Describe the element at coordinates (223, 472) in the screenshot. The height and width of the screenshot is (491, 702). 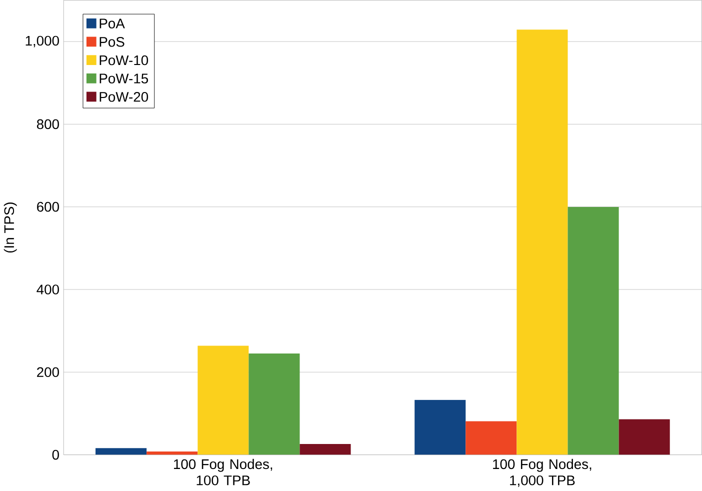
I see `x-tick-label: 100 Fog Nodes, 100 TPB` at that location.